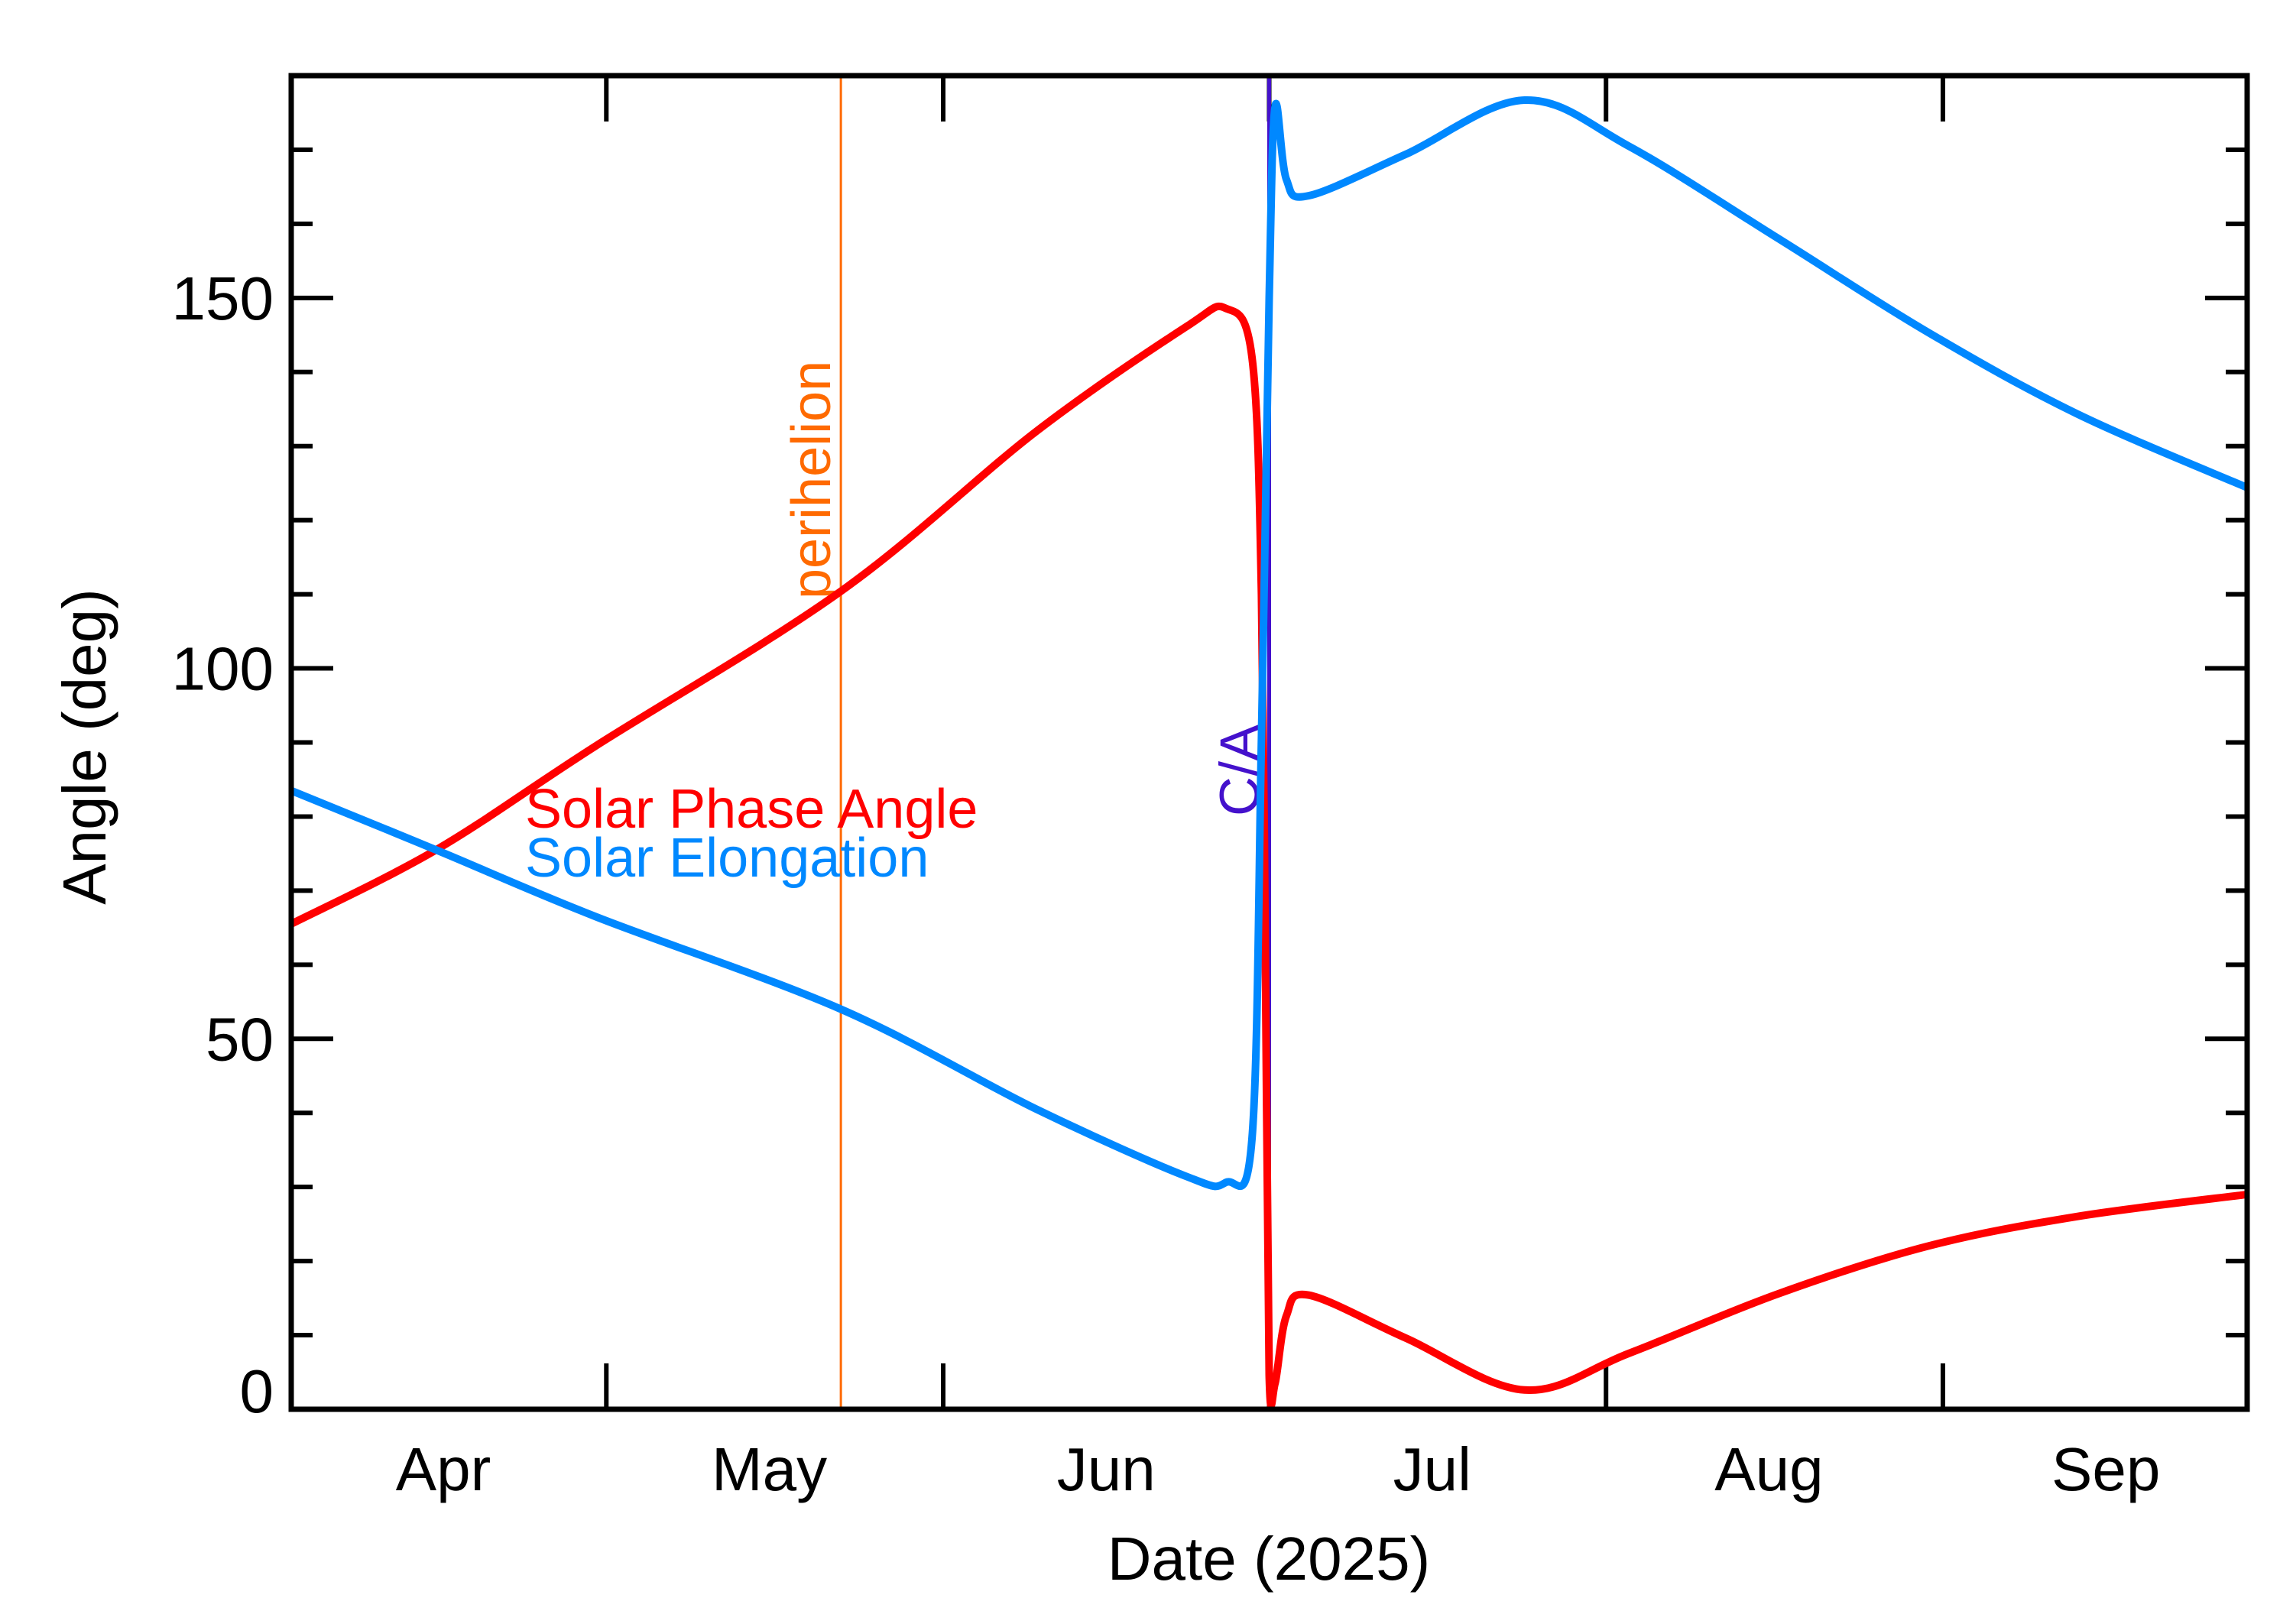 Image resolution: width=2293 pixels, height=1624 pixels. Describe the element at coordinates (727, 858) in the screenshot. I see `legend-solar-elongation: Solar Elongation` at that location.